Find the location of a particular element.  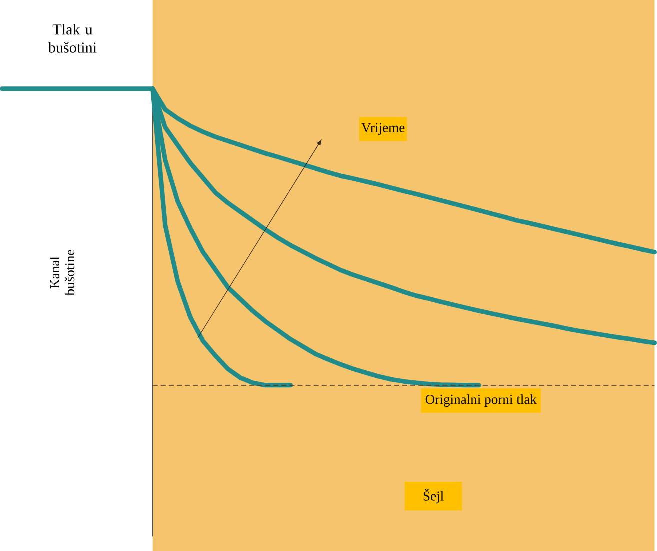

text: Šejl is located at coordinates (434, 496).